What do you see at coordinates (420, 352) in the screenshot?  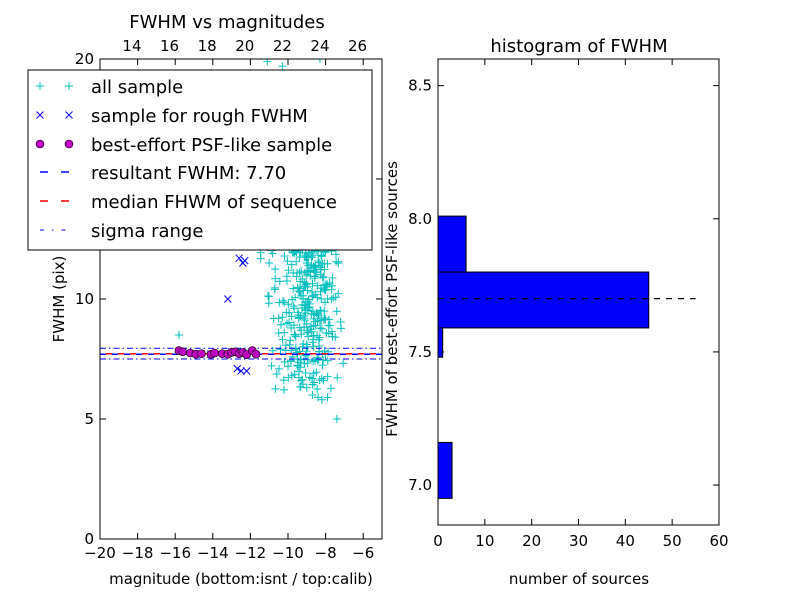 I see `histogram-ytick-label: 7.5` at bounding box center [420, 352].